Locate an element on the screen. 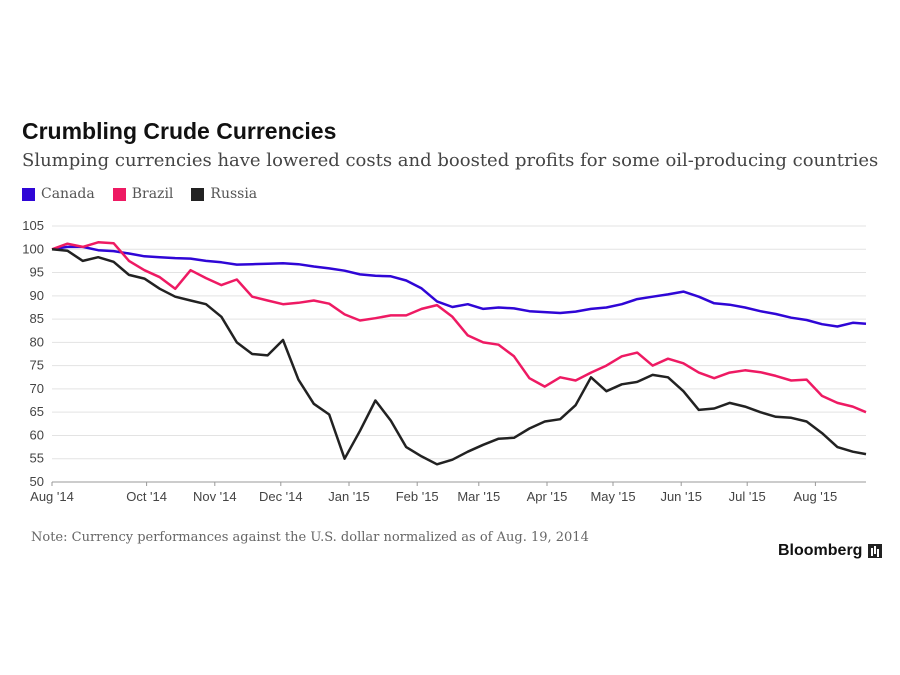 This screenshot has height=675, width=900. x-tick-label: Jul '15 is located at coordinates (747, 496).